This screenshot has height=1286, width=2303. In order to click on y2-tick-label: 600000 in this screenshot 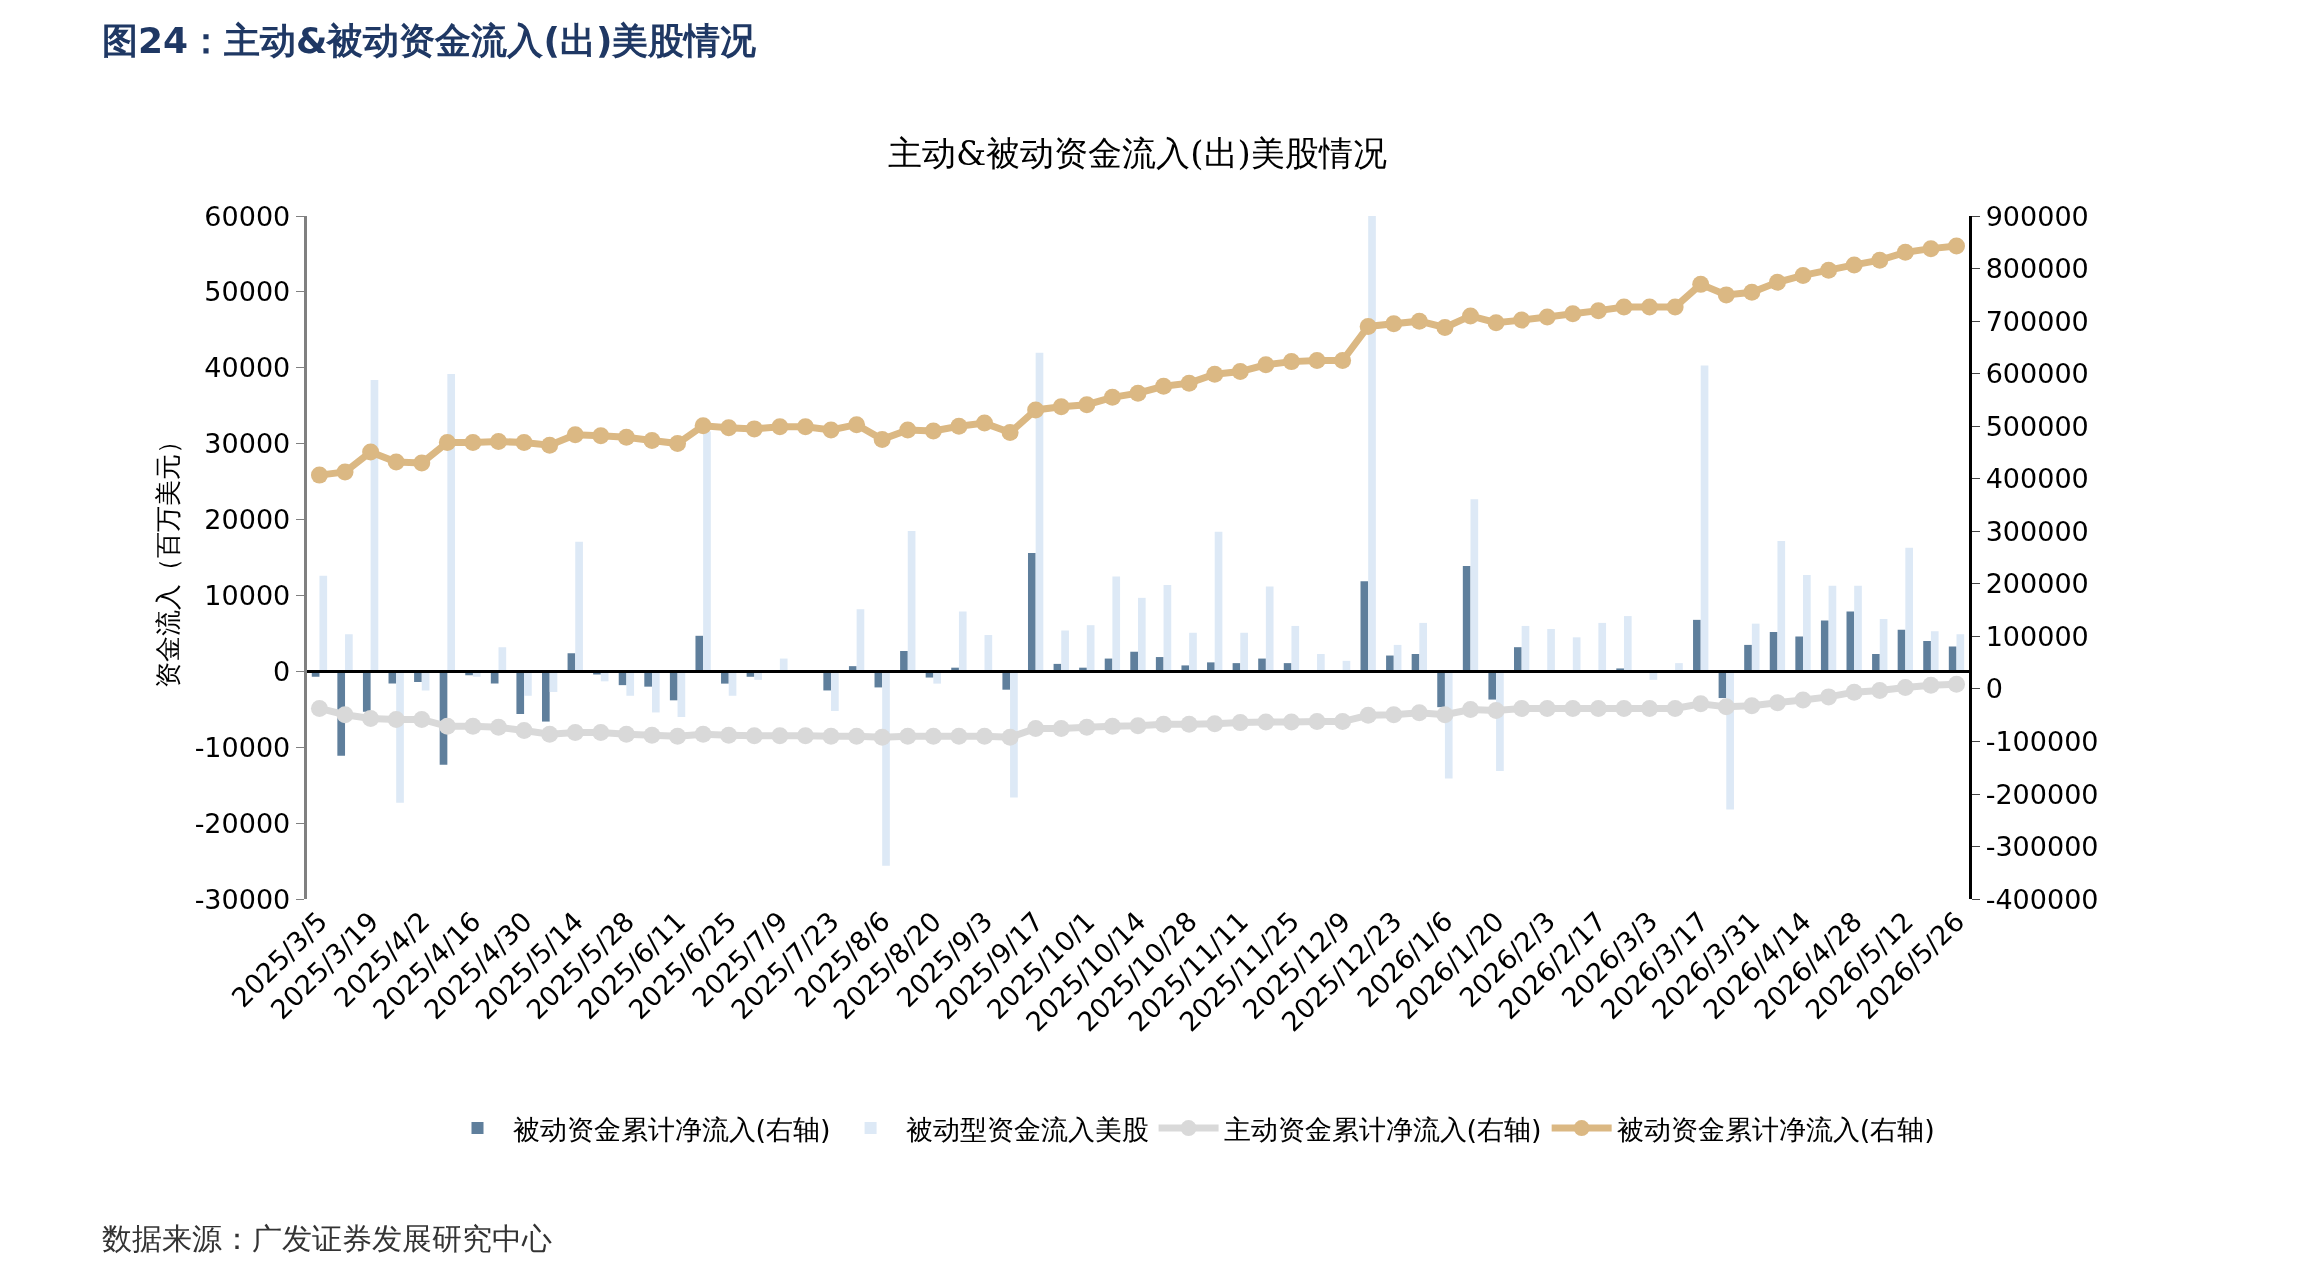, I will do `click(2037, 374)`.